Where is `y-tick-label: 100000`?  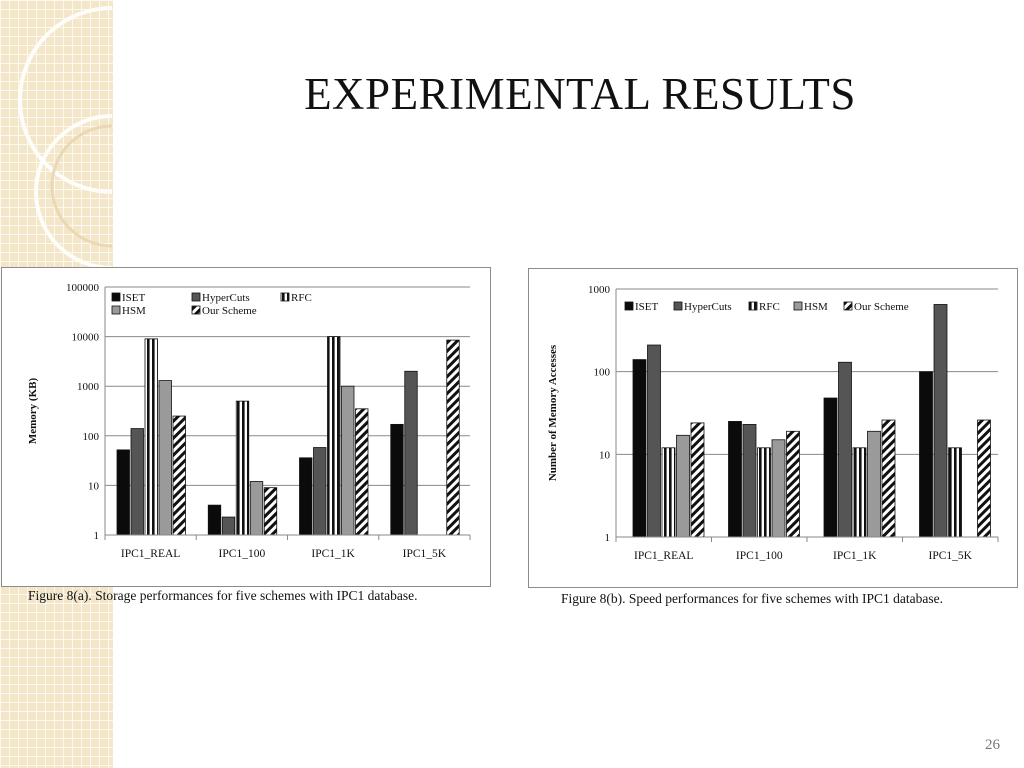 y-tick-label: 100000 is located at coordinates (83, 288).